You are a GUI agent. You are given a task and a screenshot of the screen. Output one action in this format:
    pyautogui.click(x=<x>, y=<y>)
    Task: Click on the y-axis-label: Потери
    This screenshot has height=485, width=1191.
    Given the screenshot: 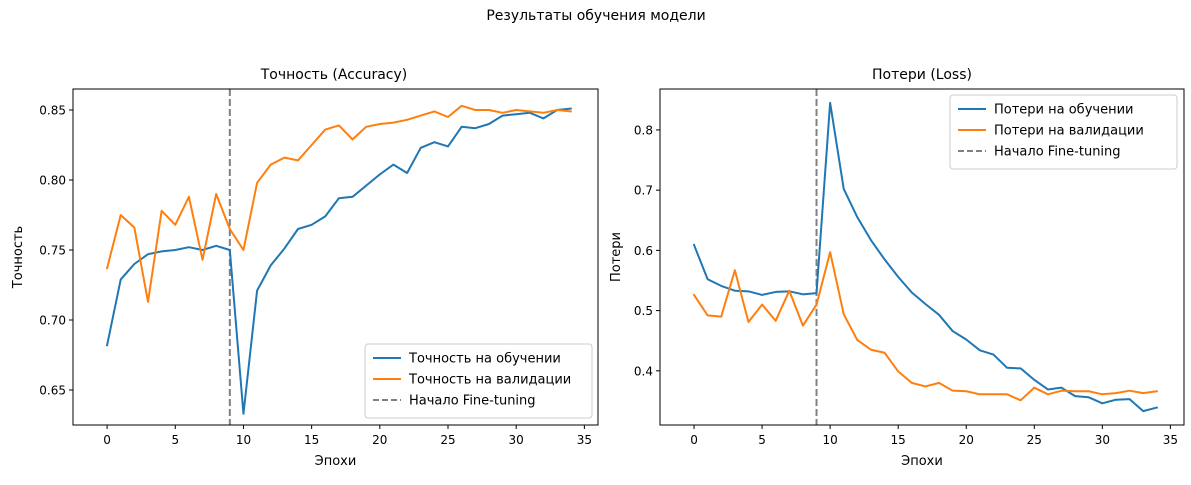 What is the action you would take?
    pyautogui.click(x=616, y=257)
    